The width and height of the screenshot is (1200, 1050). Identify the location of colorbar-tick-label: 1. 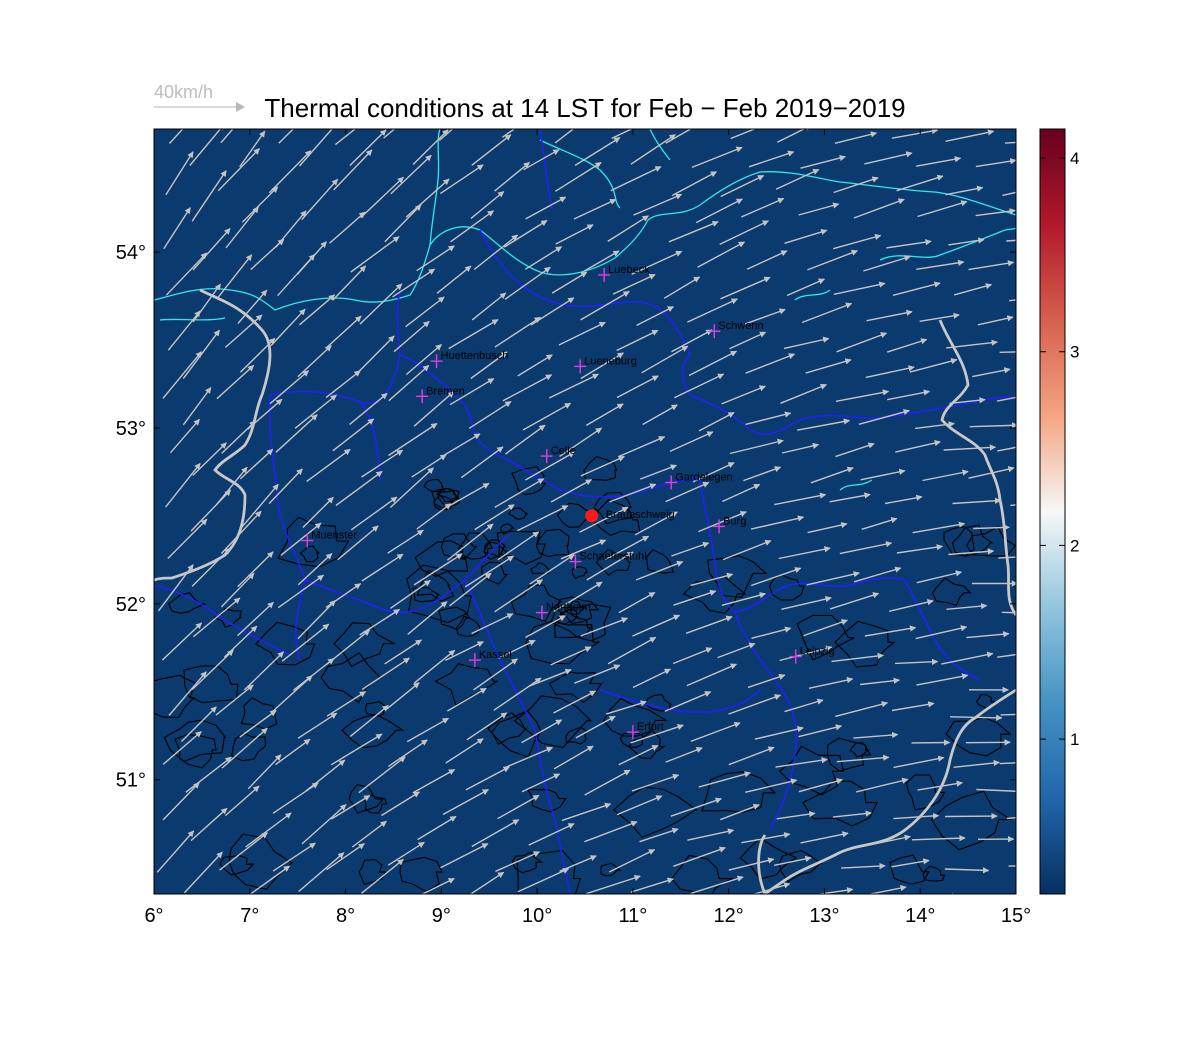
(1074, 739).